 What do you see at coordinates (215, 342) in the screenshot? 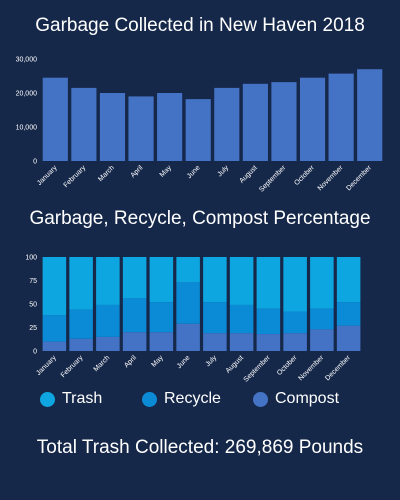
I see `bar-compost-july` at bounding box center [215, 342].